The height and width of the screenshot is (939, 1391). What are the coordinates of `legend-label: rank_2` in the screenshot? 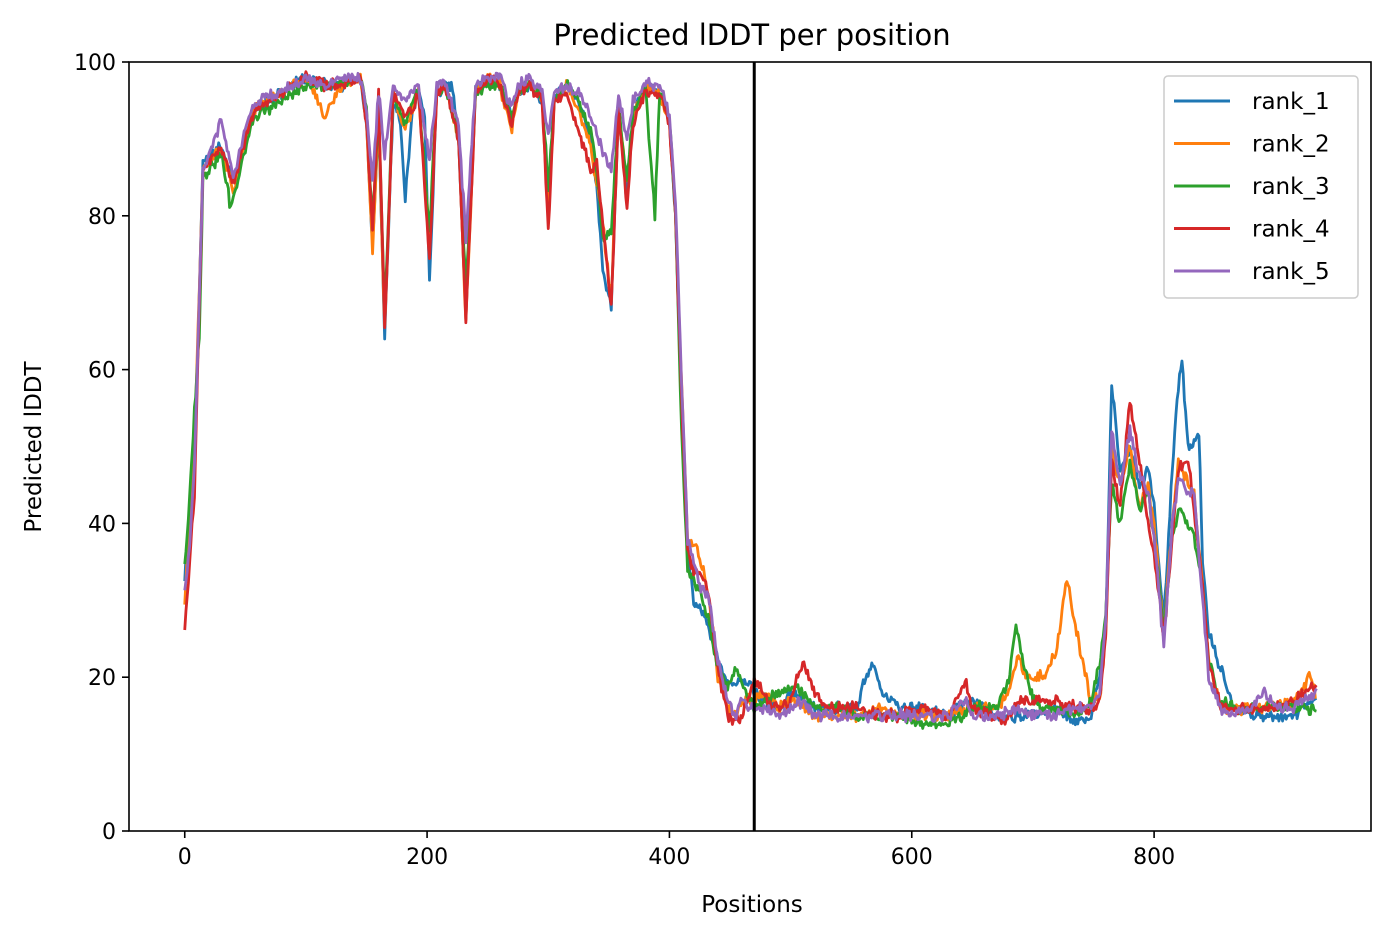 It's located at (1291, 145).